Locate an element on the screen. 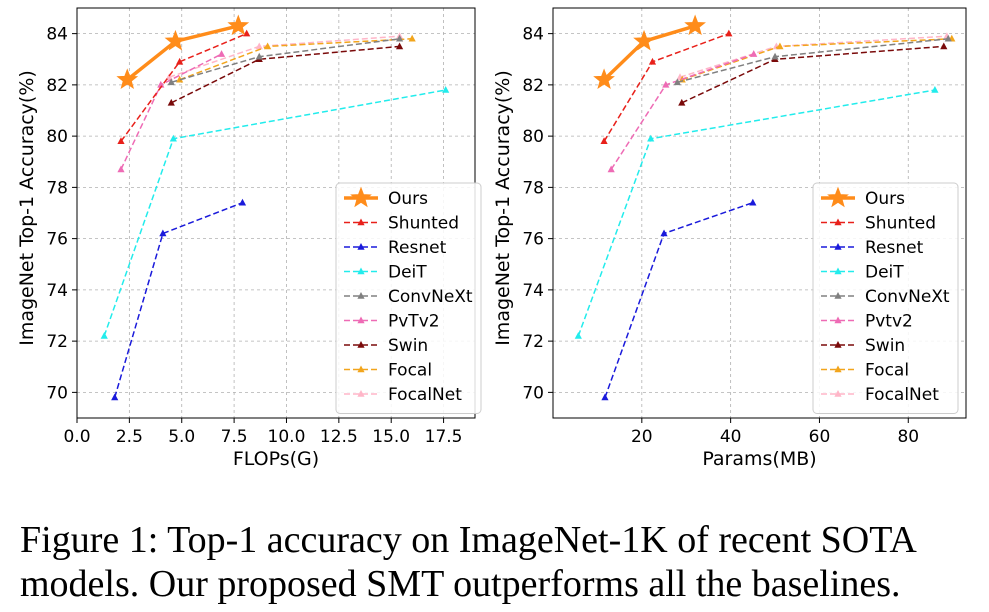  x-tick-label: 40 is located at coordinates (731, 437).